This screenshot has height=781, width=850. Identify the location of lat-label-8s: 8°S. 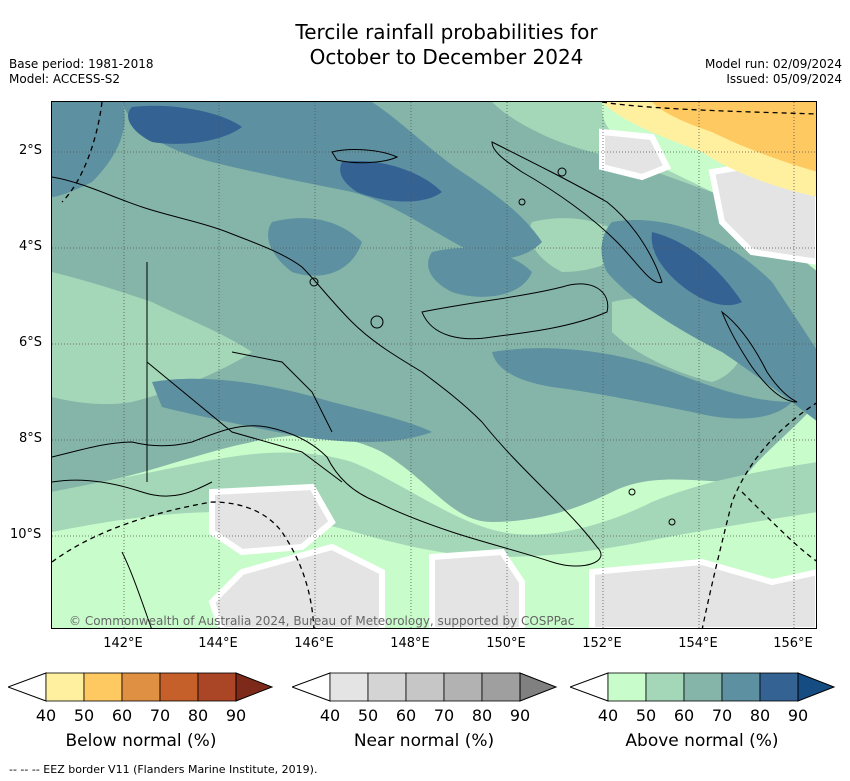
(31, 438).